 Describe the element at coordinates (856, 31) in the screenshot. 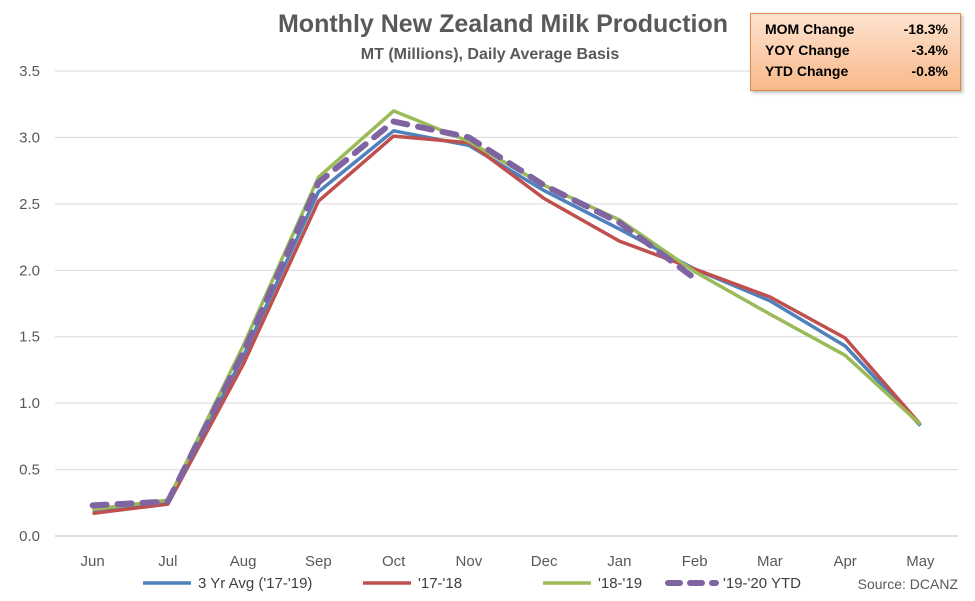

I see `stat-row-mom: MOM Change -18.3%` at that location.